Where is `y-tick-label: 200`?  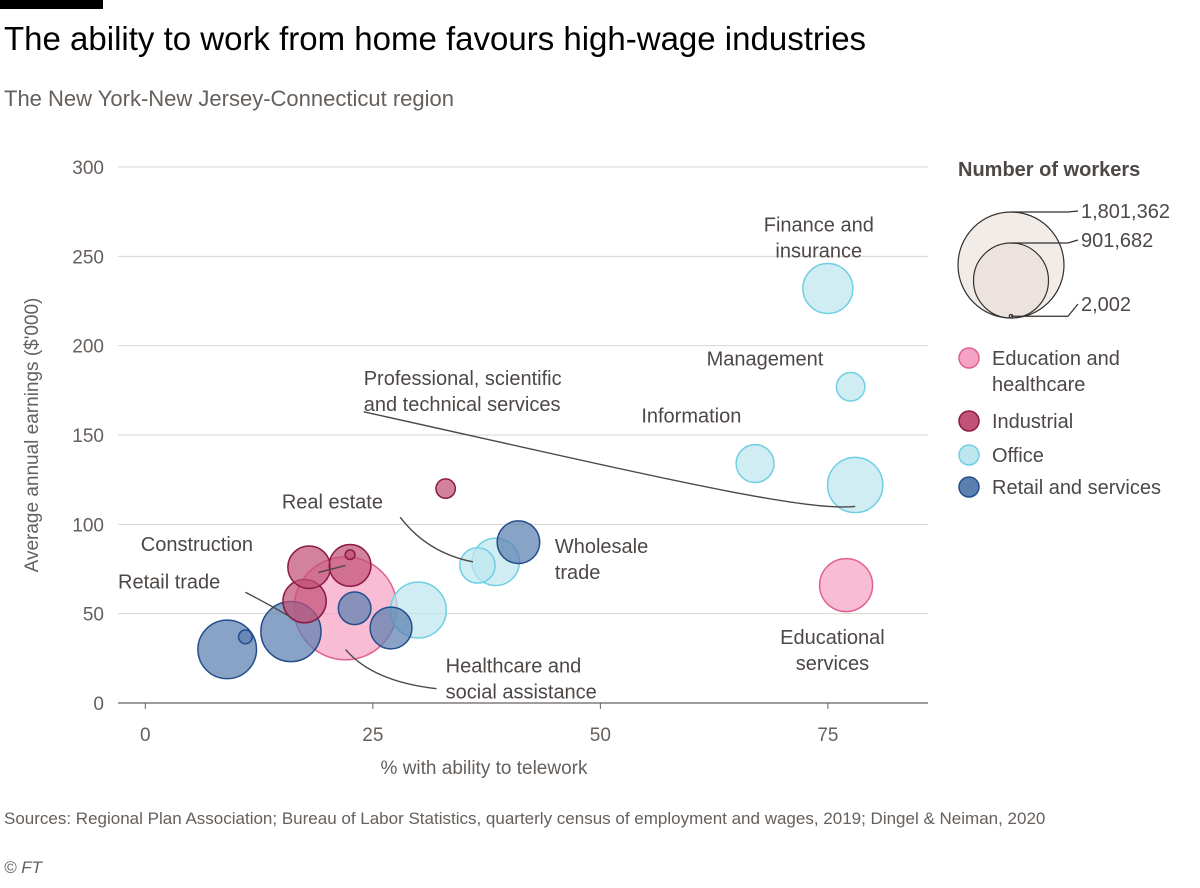 y-tick-label: 200 is located at coordinates (88, 347).